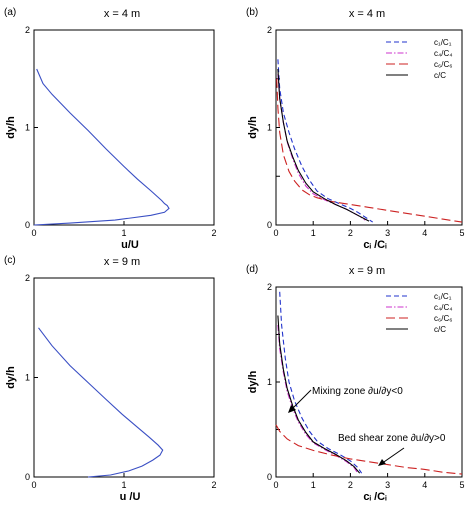  What do you see at coordinates (252, 12) in the screenshot?
I see `panel-label: (b)` at bounding box center [252, 12].